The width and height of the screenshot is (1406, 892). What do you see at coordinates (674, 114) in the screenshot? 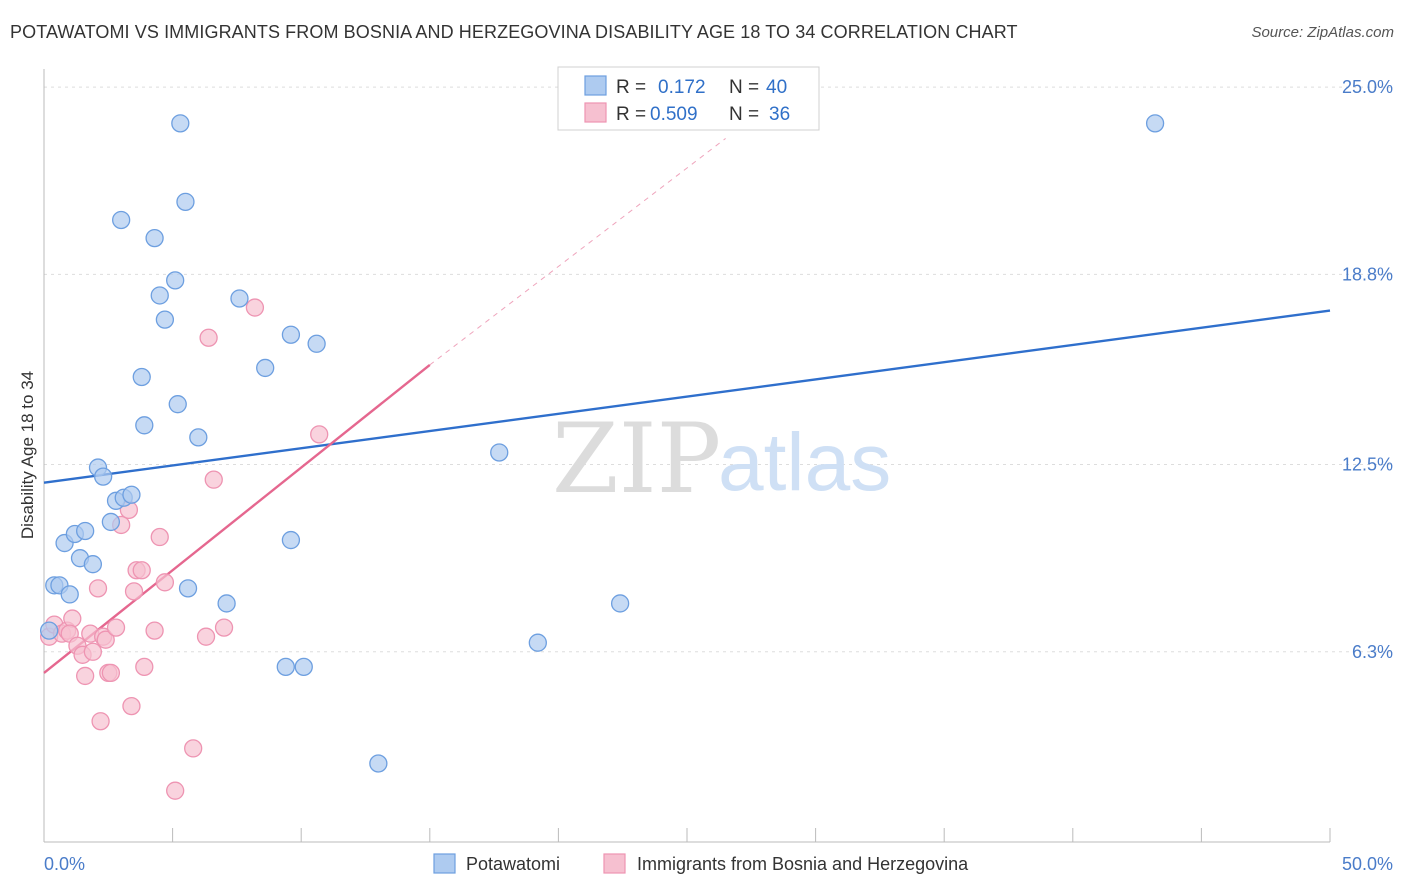
I see `stats-legend-pink-r-value: 0.509` at bounding box center [674, 114].